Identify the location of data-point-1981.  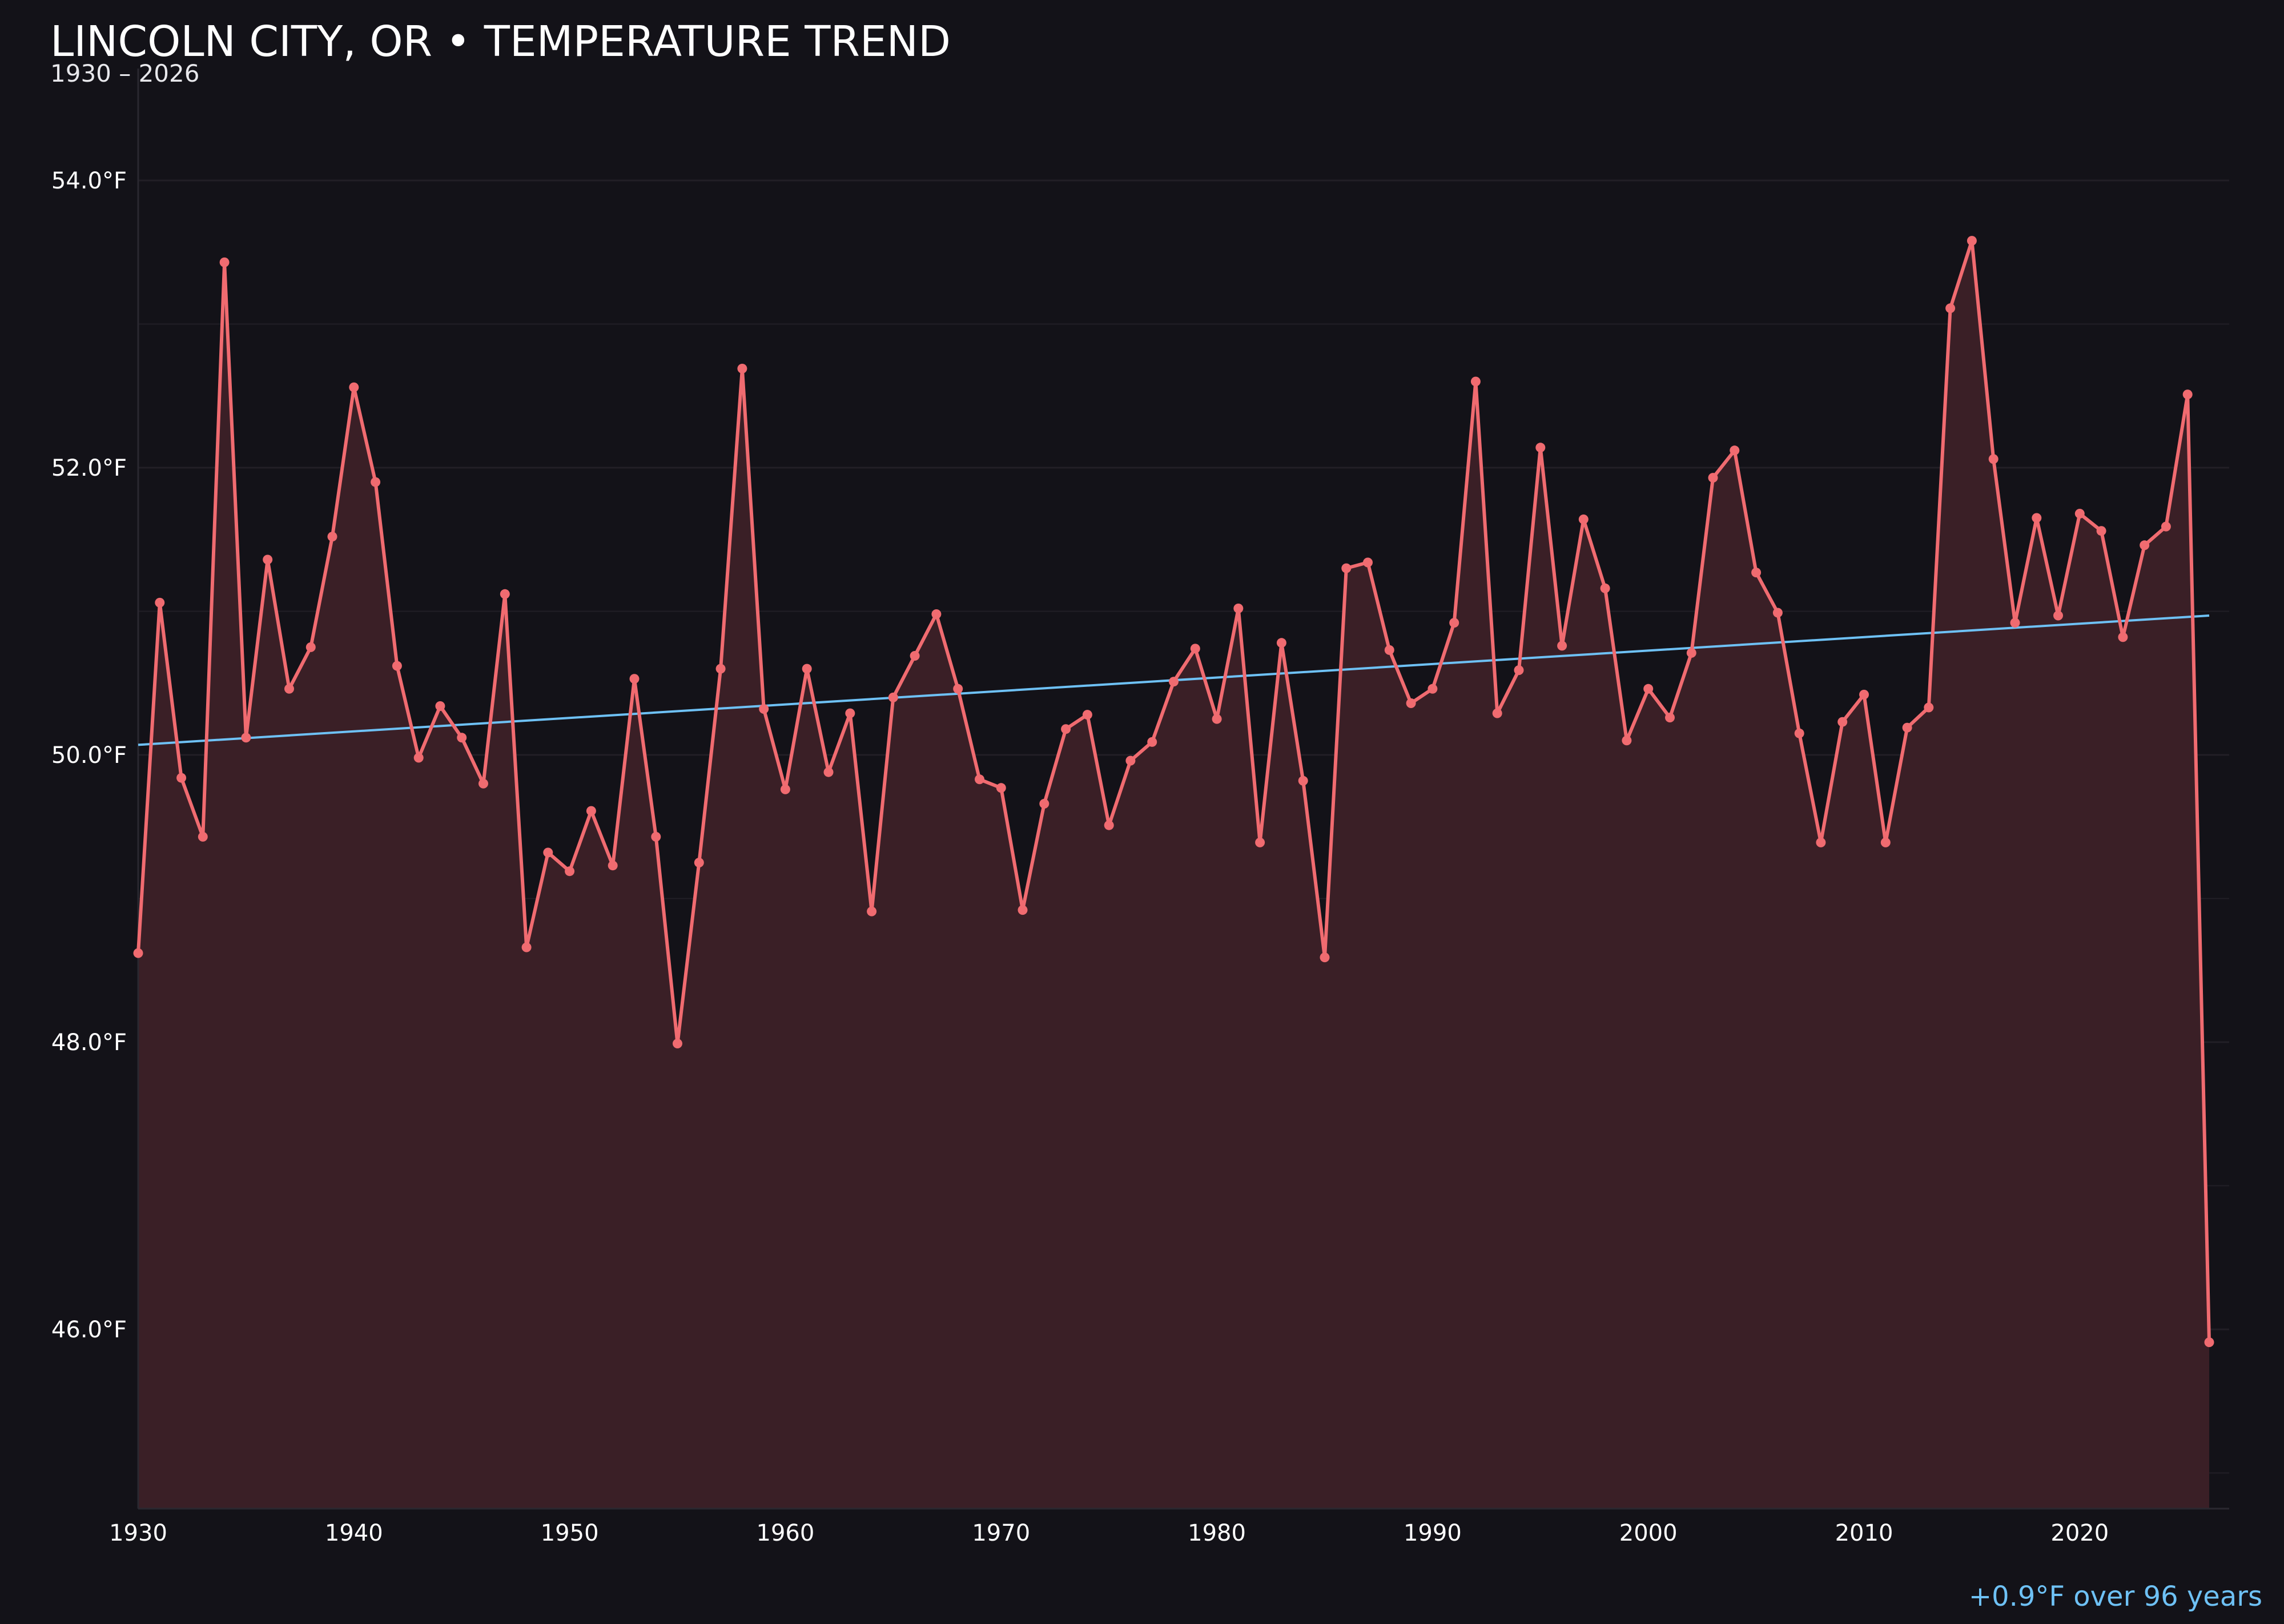
(1238, 608).